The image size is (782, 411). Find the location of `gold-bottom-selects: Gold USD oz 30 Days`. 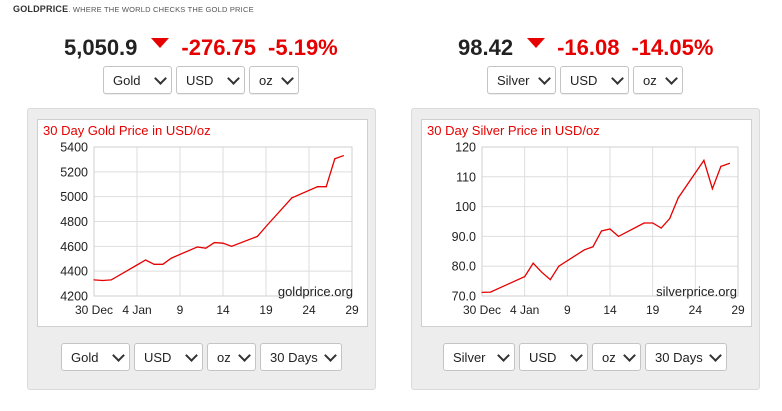

gold-bottom-selects: Gold USD oz 30 Days is located at coordinates (203, 357).